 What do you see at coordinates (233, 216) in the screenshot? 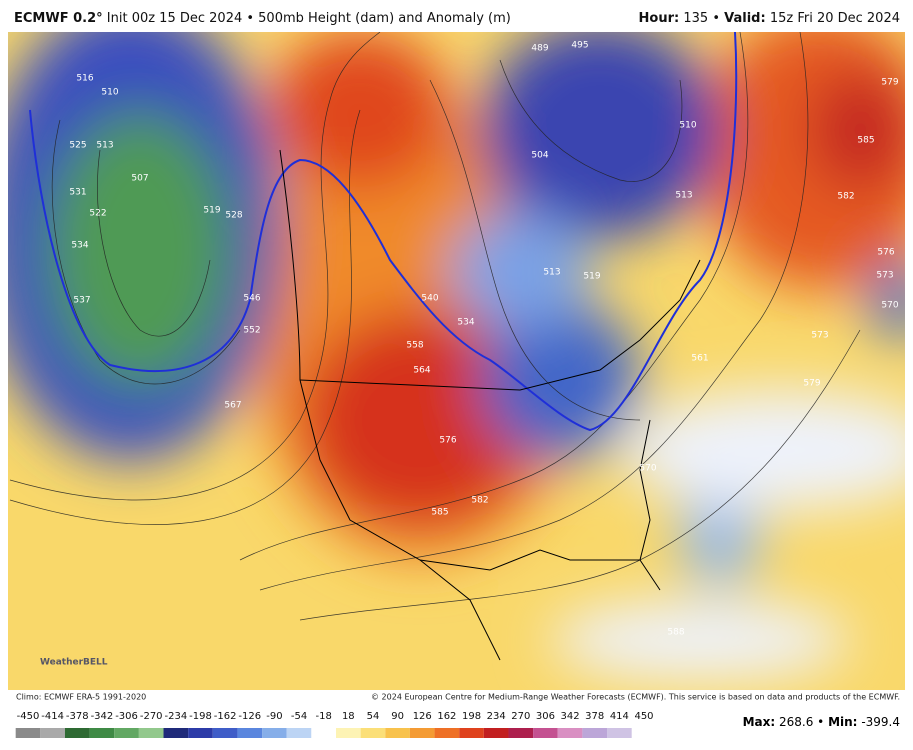
I see `contour-label: 528` at bounding box center [233, 216].